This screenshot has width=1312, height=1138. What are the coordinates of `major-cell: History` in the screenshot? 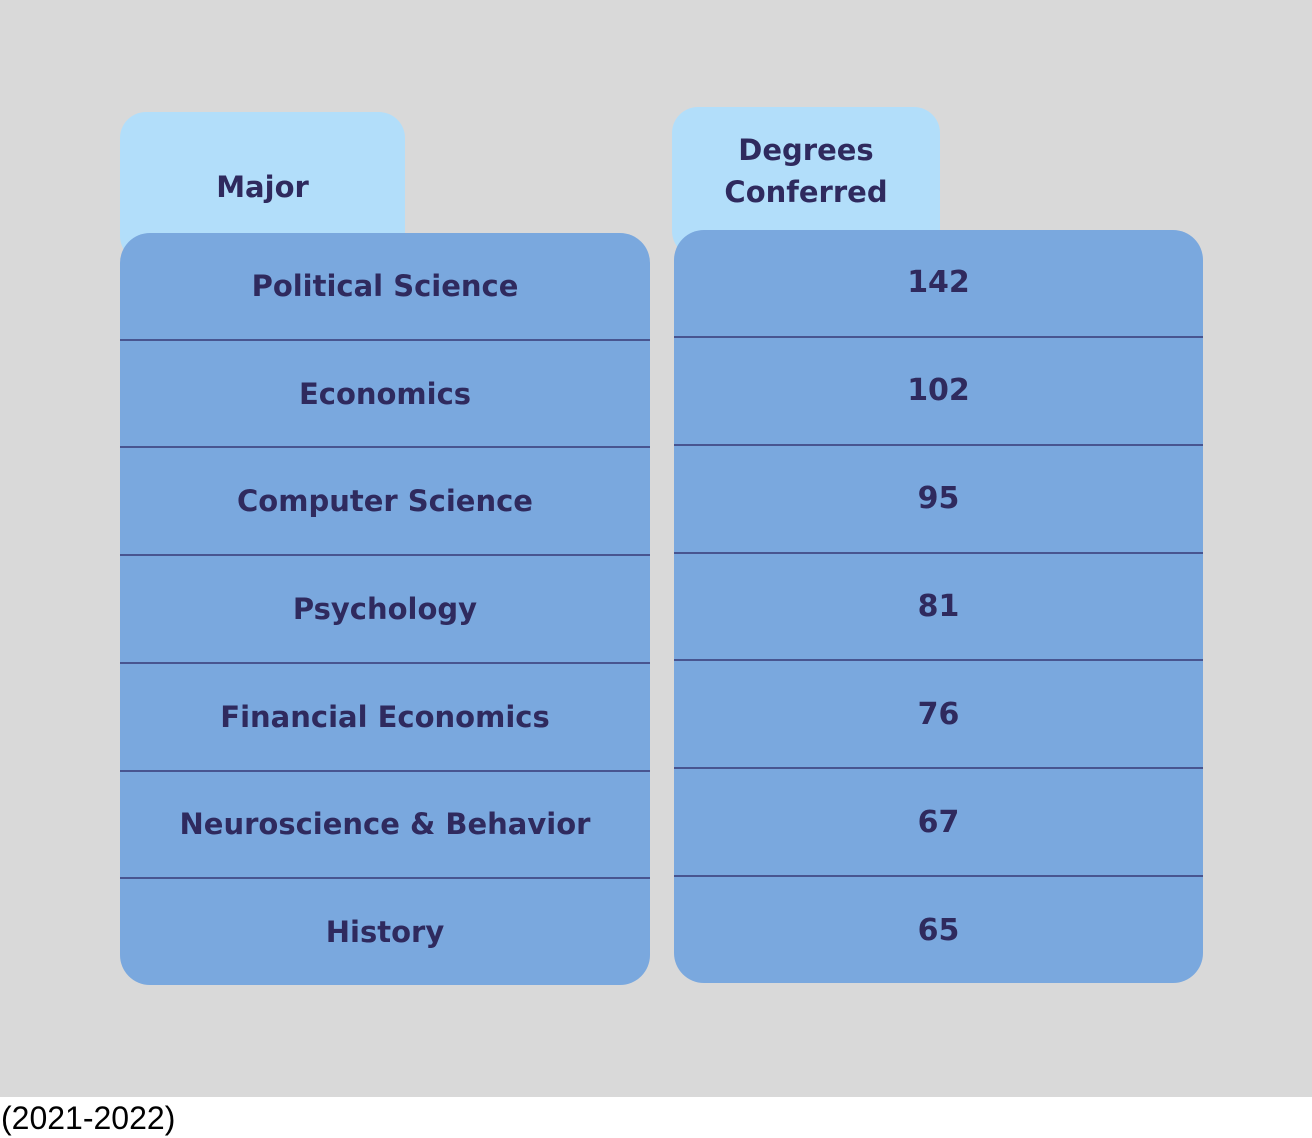 It's located at (385, 932).